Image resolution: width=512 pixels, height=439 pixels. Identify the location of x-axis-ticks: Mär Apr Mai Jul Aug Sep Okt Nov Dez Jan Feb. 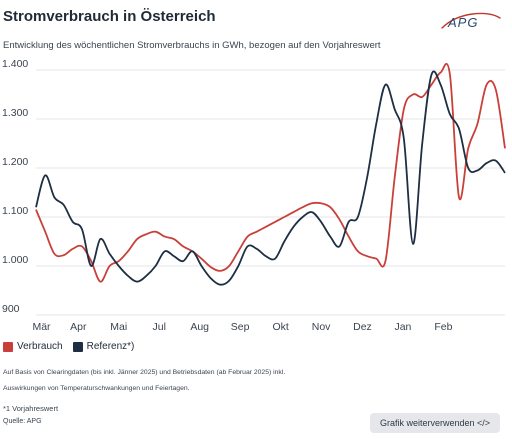
(242, 327).